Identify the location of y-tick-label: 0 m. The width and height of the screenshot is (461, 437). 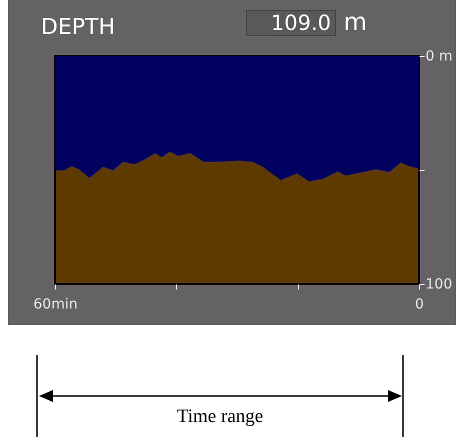
(439, 56).